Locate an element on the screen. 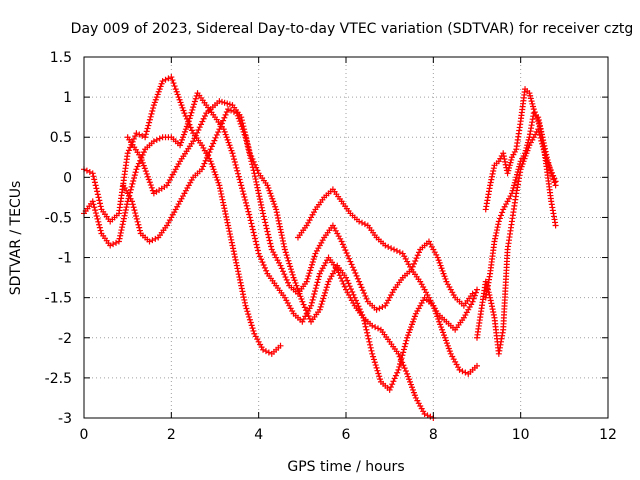 This screenshot has height=480, width=640. x-tick-label: 12 is located at coordinates (608, 435).